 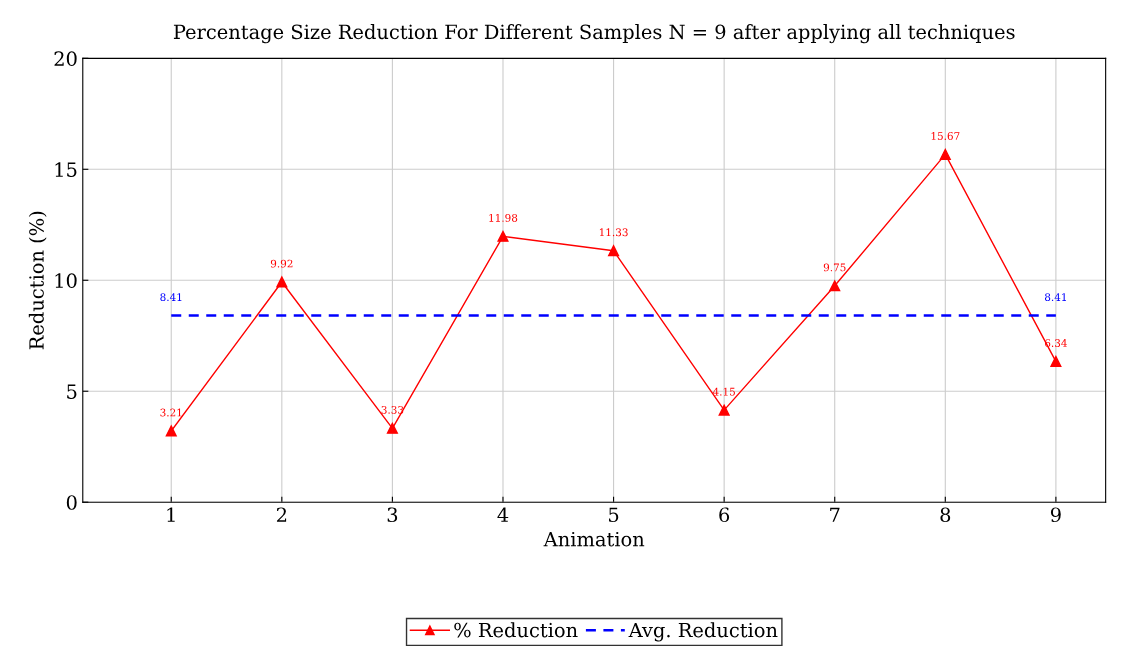 What do you see at coordinates (503, 514) in the screenshot?
I see `x-tick-label: 4` at bounding box center [503, 514].